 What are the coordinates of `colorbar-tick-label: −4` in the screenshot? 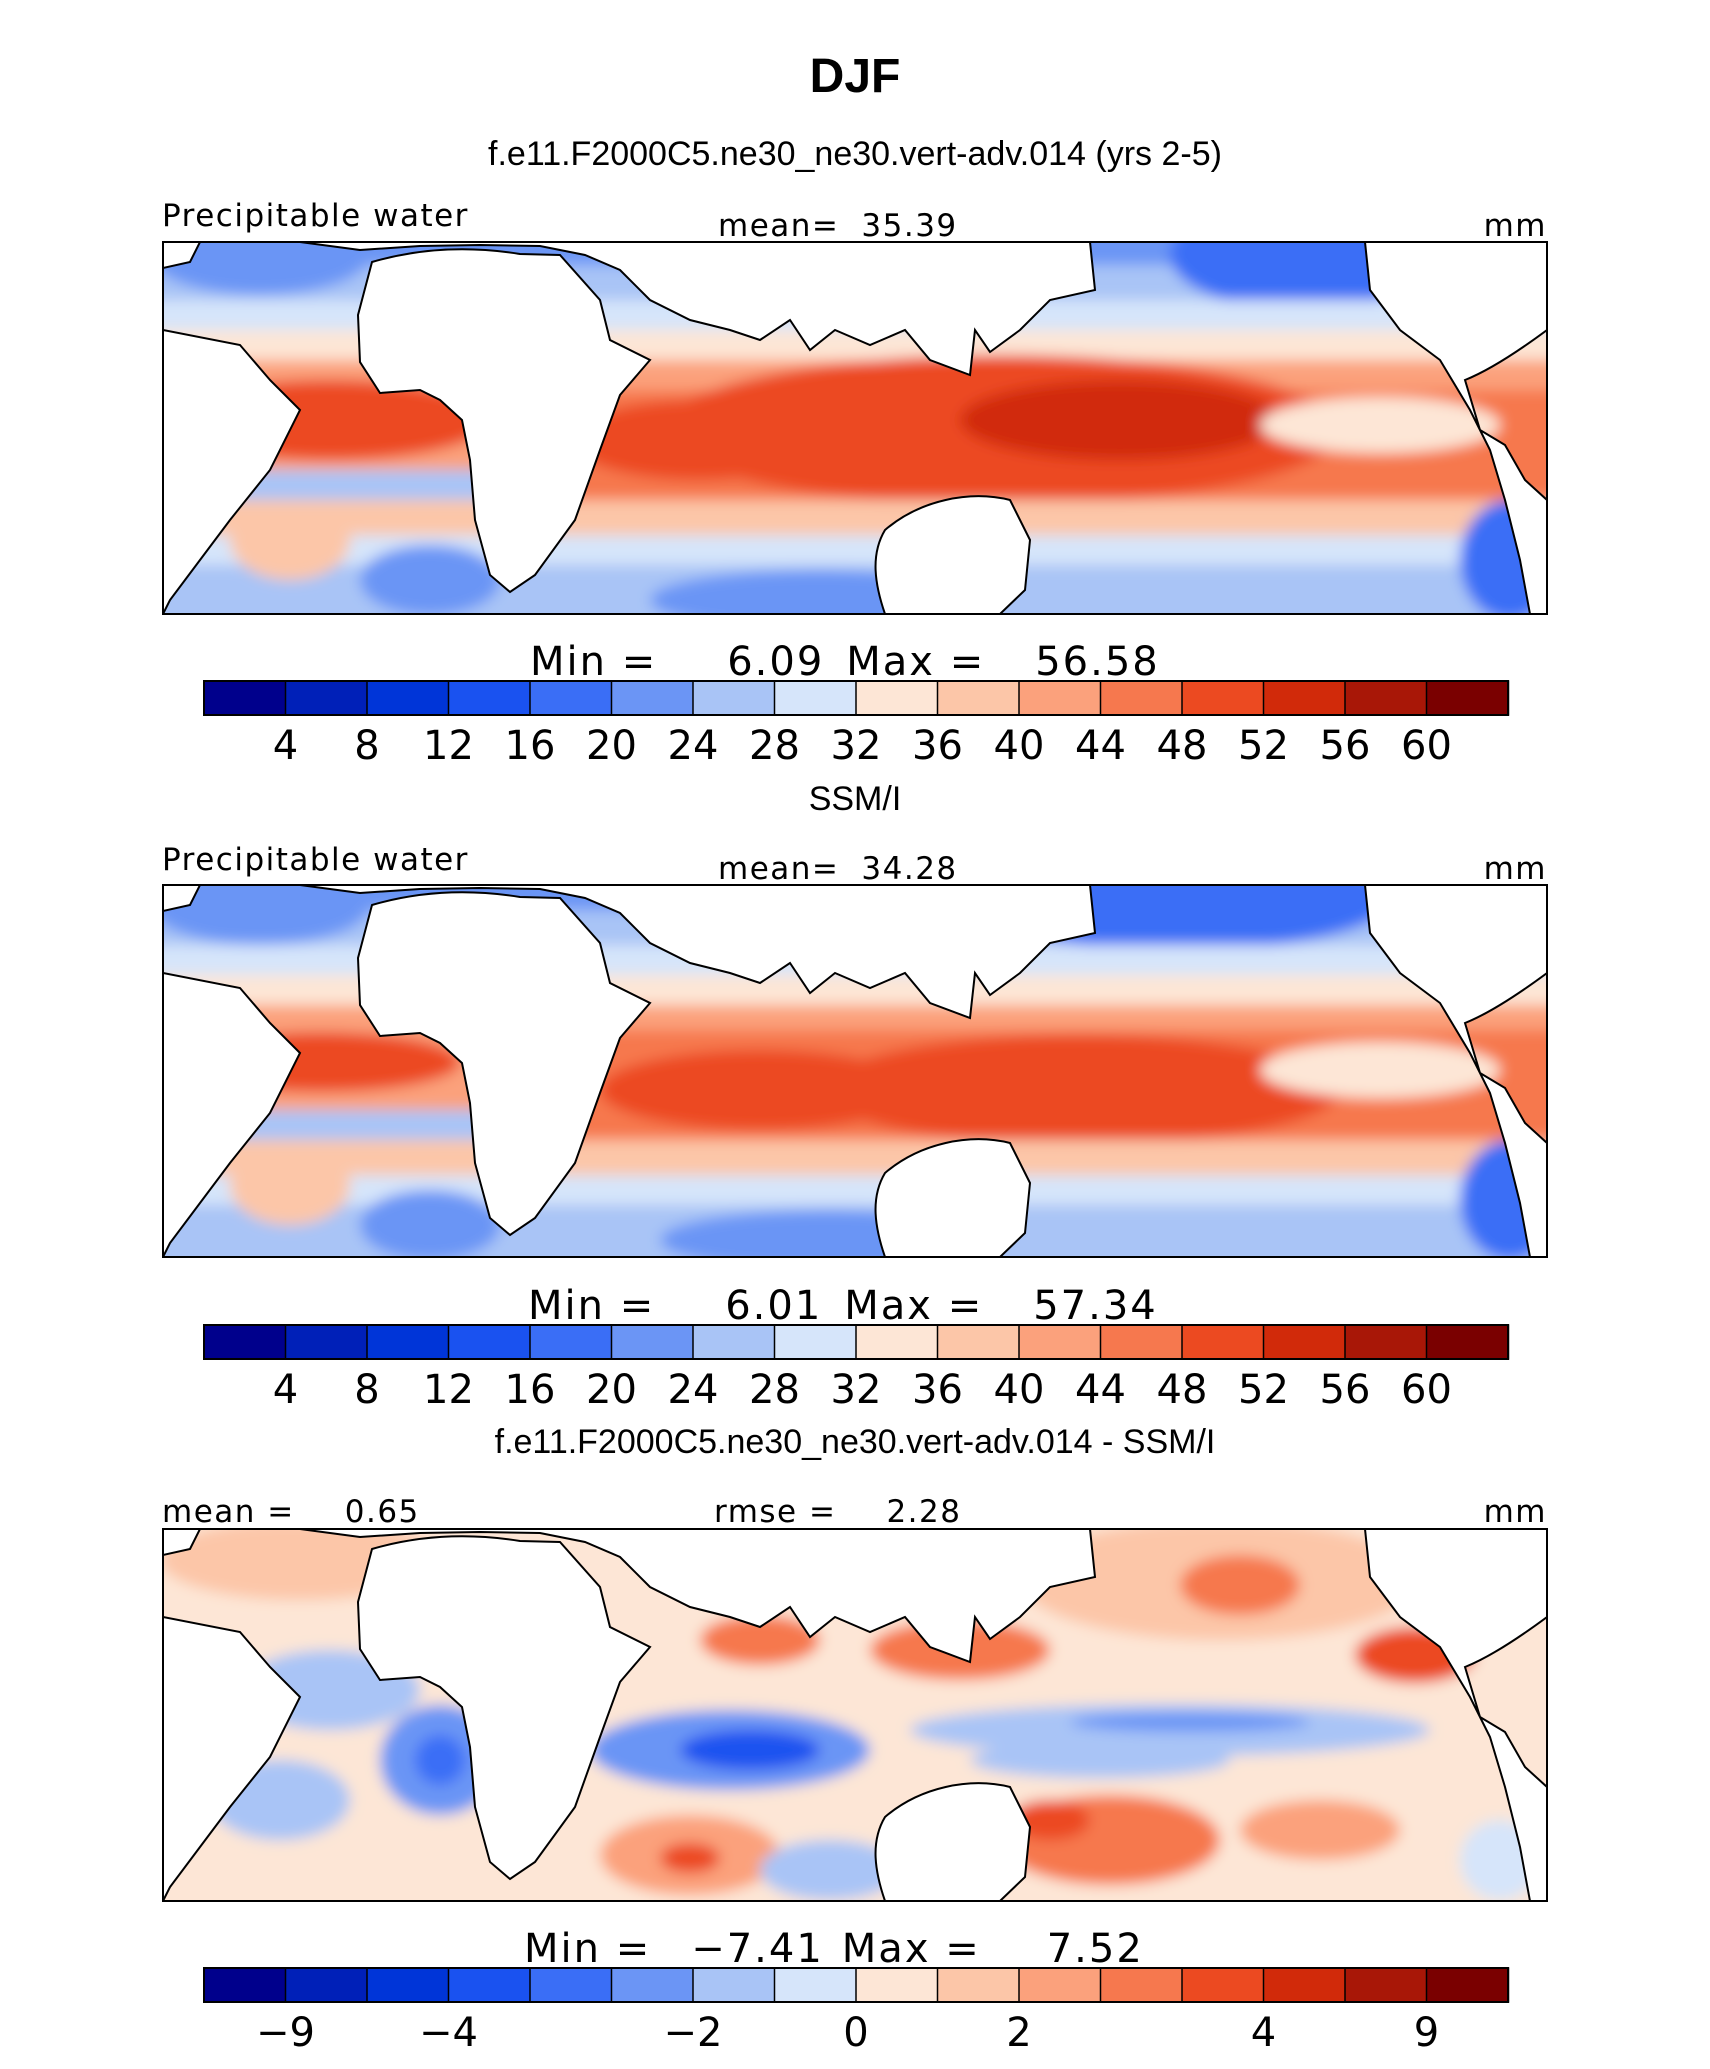 It's located at (448, 2033).